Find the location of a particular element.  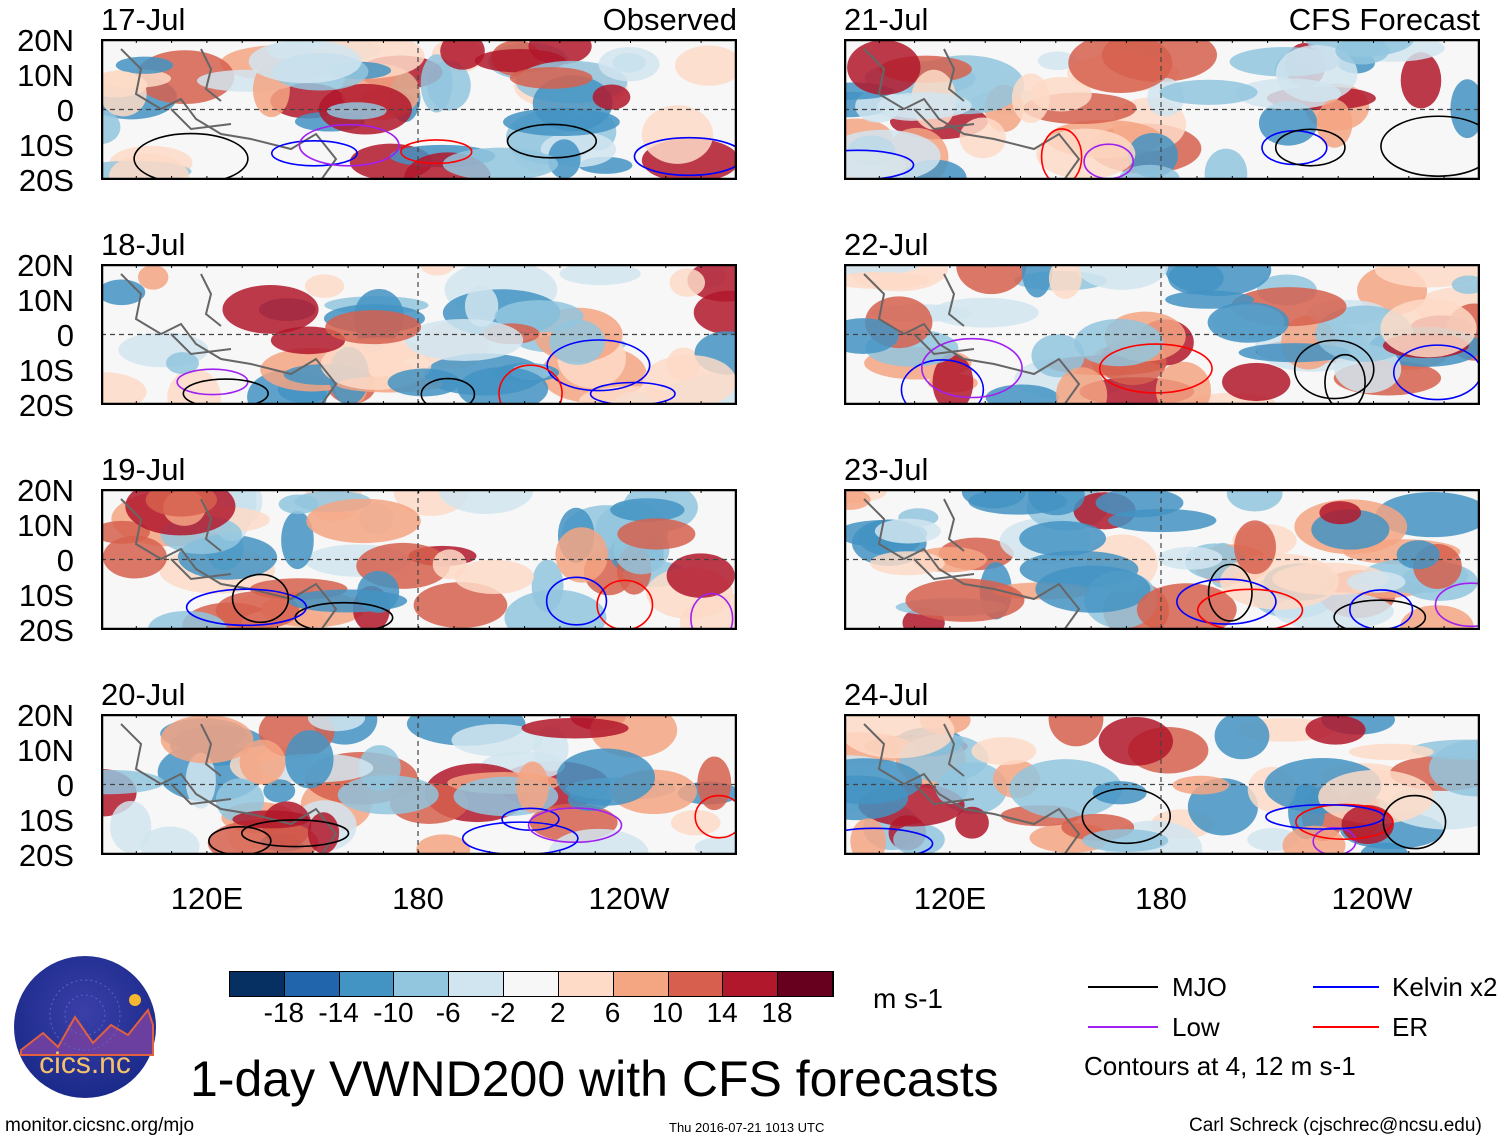

colorbar is located at coordinates (531, 984).